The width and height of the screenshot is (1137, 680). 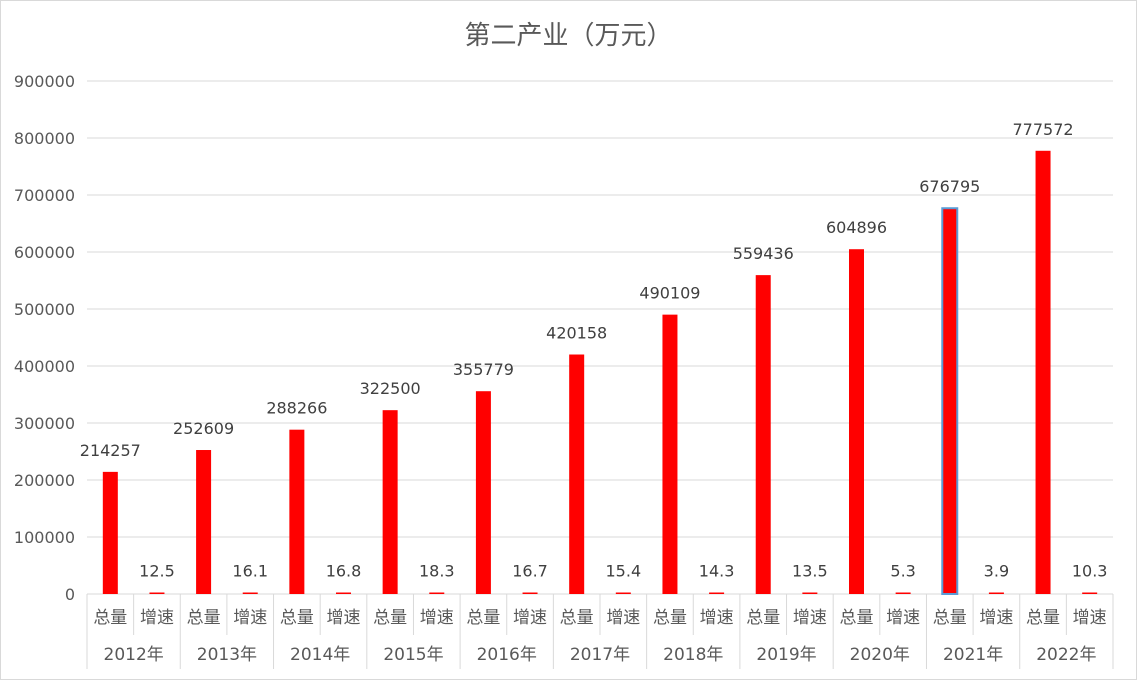 I want to click on y-tick-label: 800000, so click(x=44, y=138).